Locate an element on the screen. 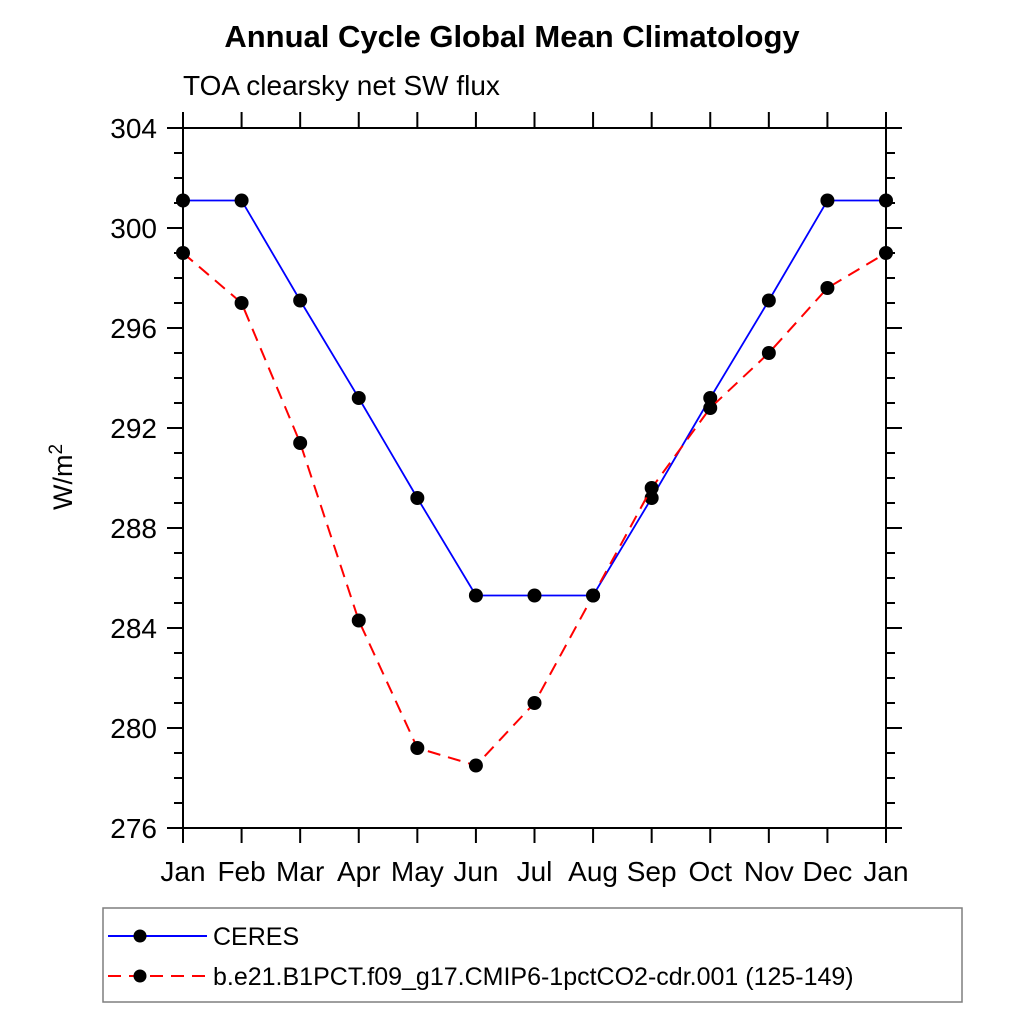 The height and width of the screenshot is (1024, 1024). x-tick-label: Jul is located at coordinates (535, 871).